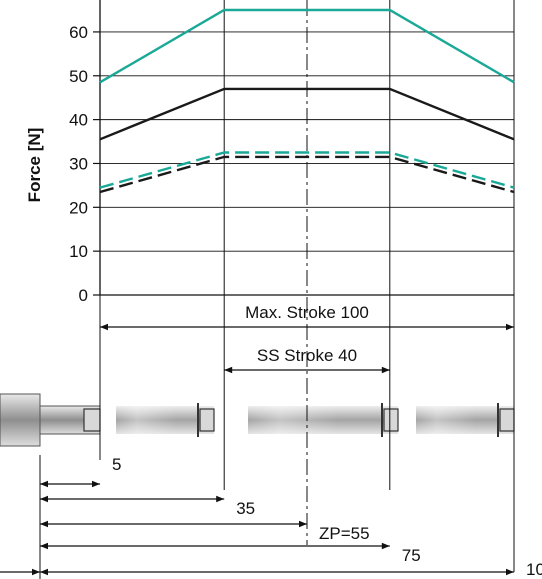 The height and width of the screenshot is (579, 542). Describe the element at coordinates (34, 165) in the screenshot. I see `y-axis-title: Force [N]` at that location.